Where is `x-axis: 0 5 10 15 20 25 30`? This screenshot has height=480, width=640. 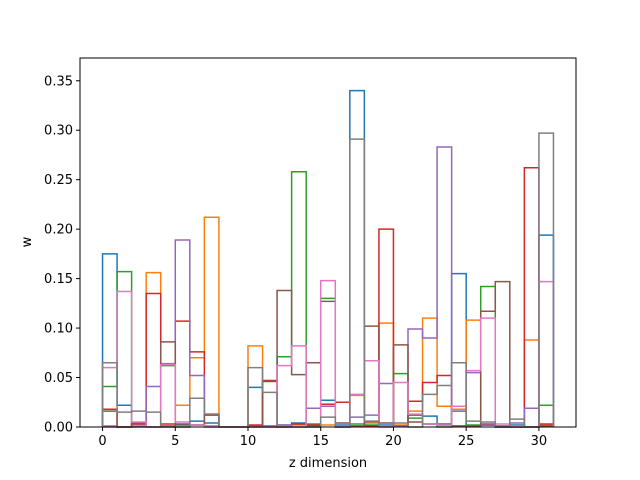 x-axis: 0 5 10 15 20 25 30 is located at coordinates (322, 438).